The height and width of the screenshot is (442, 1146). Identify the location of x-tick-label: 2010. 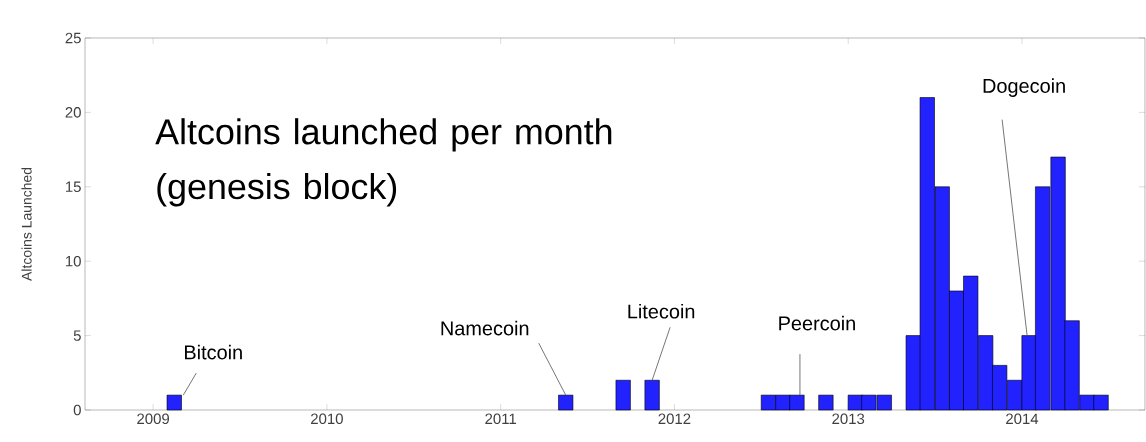
(327, 419).